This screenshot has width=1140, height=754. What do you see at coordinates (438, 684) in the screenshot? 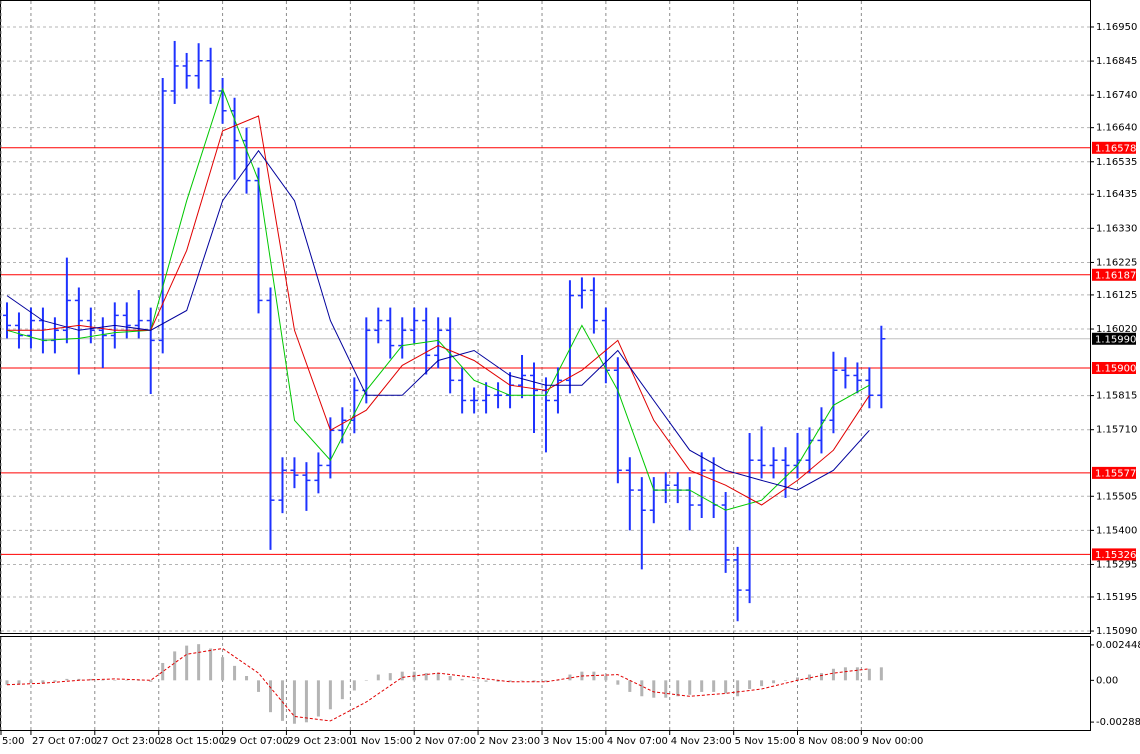
I see `indicator-line` at bounding box center [438, 684].